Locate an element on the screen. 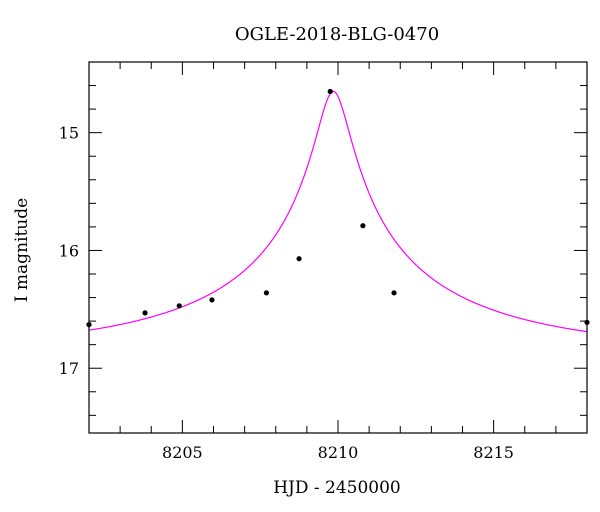  y-axis-label: I magnitude is located at coordinates (22, 250).